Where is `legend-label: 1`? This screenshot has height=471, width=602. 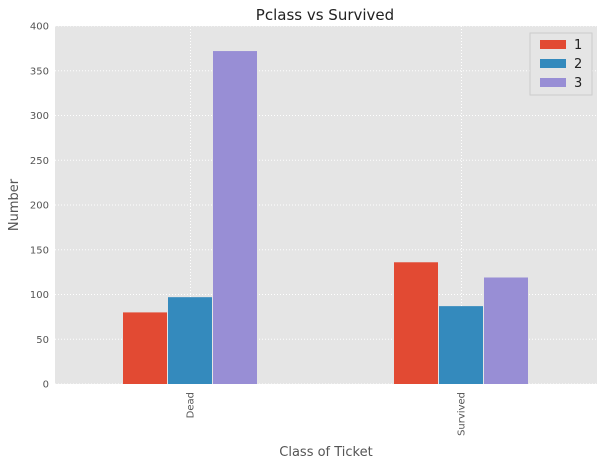 legend-label: 1 is located at coordinates (578, 45).